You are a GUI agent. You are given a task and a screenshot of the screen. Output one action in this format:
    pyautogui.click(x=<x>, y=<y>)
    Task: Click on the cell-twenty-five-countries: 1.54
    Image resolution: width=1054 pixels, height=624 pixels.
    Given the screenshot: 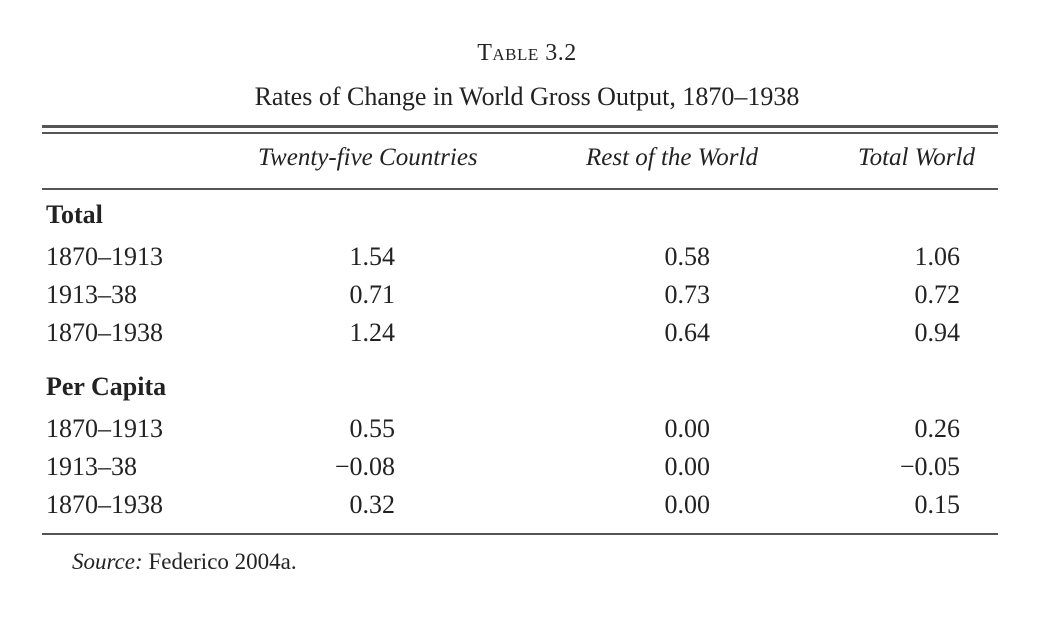 What is the action you would take?
    pyautogui.click(x=372, y=256)
    